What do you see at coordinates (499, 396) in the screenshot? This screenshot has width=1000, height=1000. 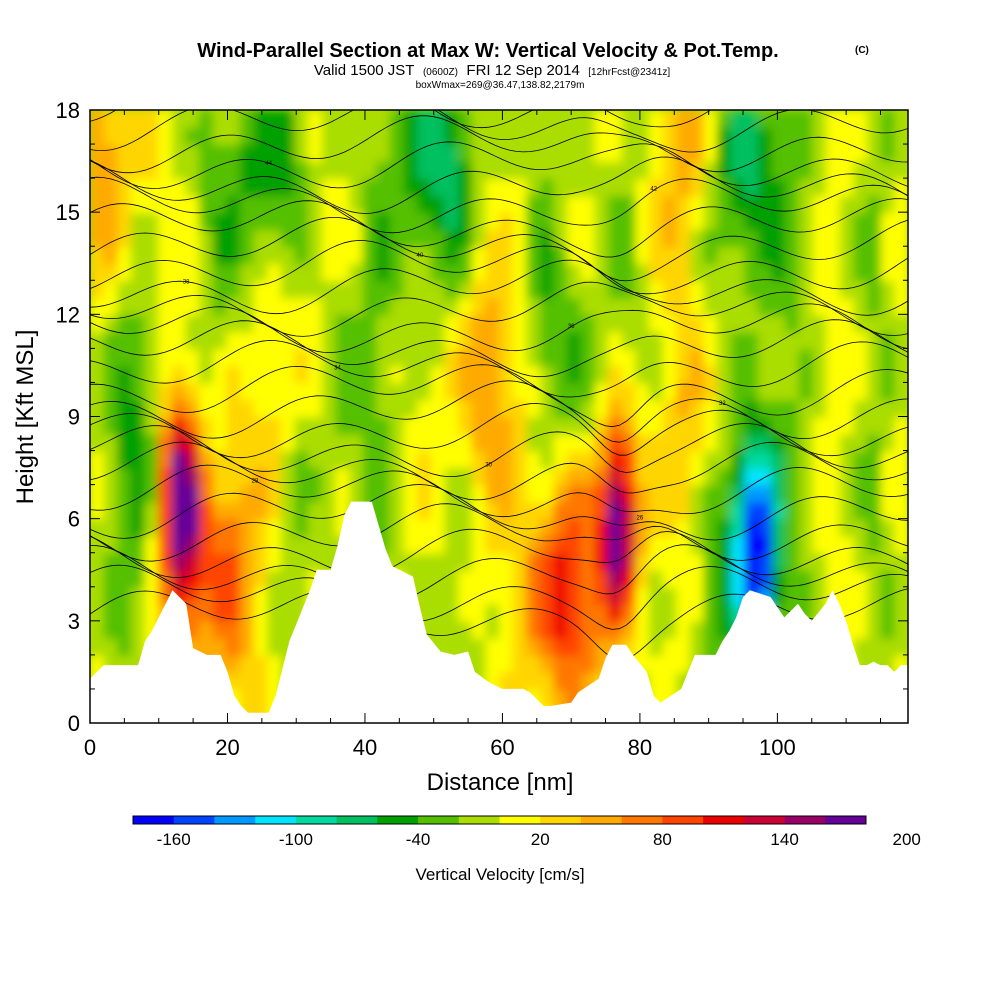 I see `theta-contour-line` at bounding box center [499, 396].